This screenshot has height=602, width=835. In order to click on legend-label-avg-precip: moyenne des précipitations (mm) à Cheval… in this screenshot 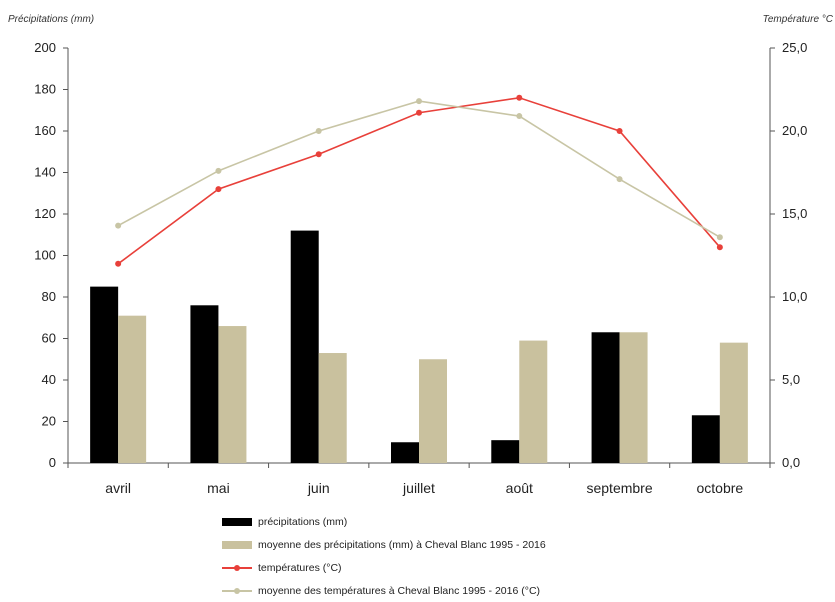, I will do `click(402, 544)`.